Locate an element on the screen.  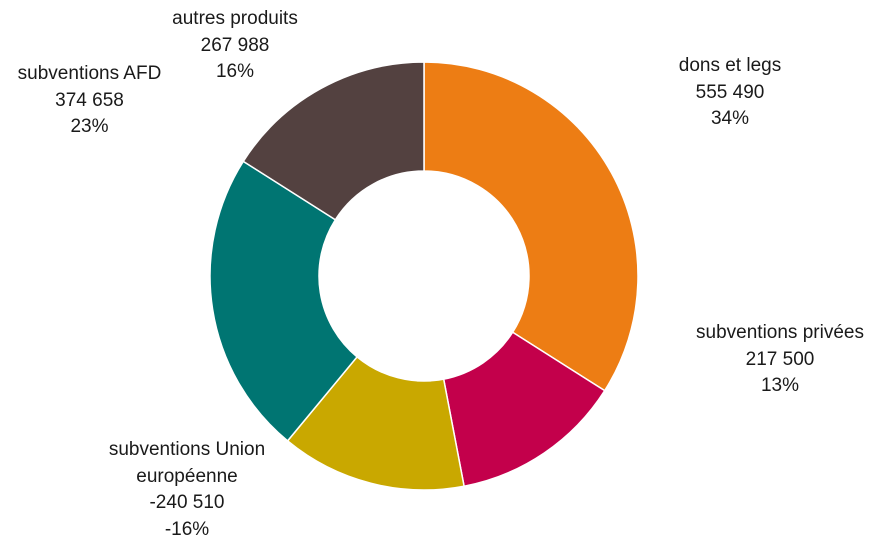
label-subventions-privees: subventions privées 217 500 13% is located at coordinates (777, 360).